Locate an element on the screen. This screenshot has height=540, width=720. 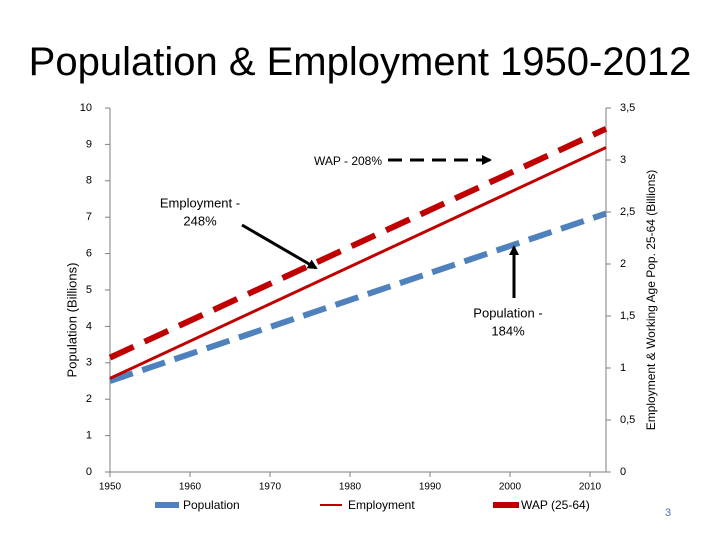
annotation-population-label-line1: Population - is located at coordinates (507, 312).